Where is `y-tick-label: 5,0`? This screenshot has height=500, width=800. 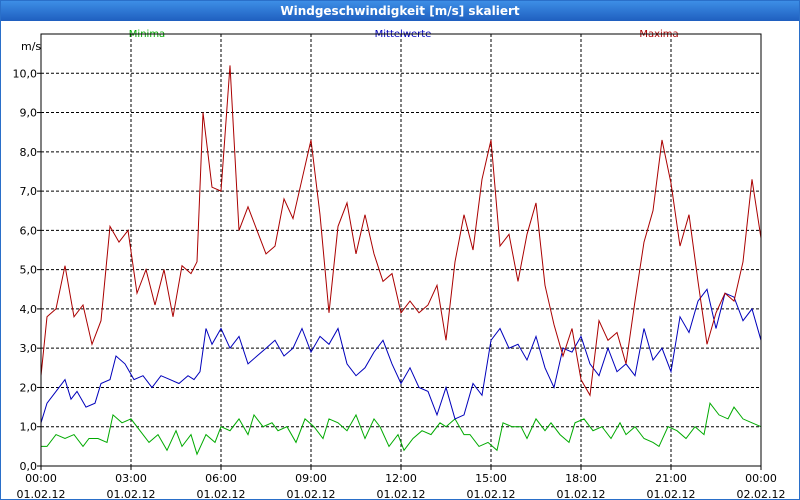 y-tick-label: 5,0 is located at coordinates (29, 270).